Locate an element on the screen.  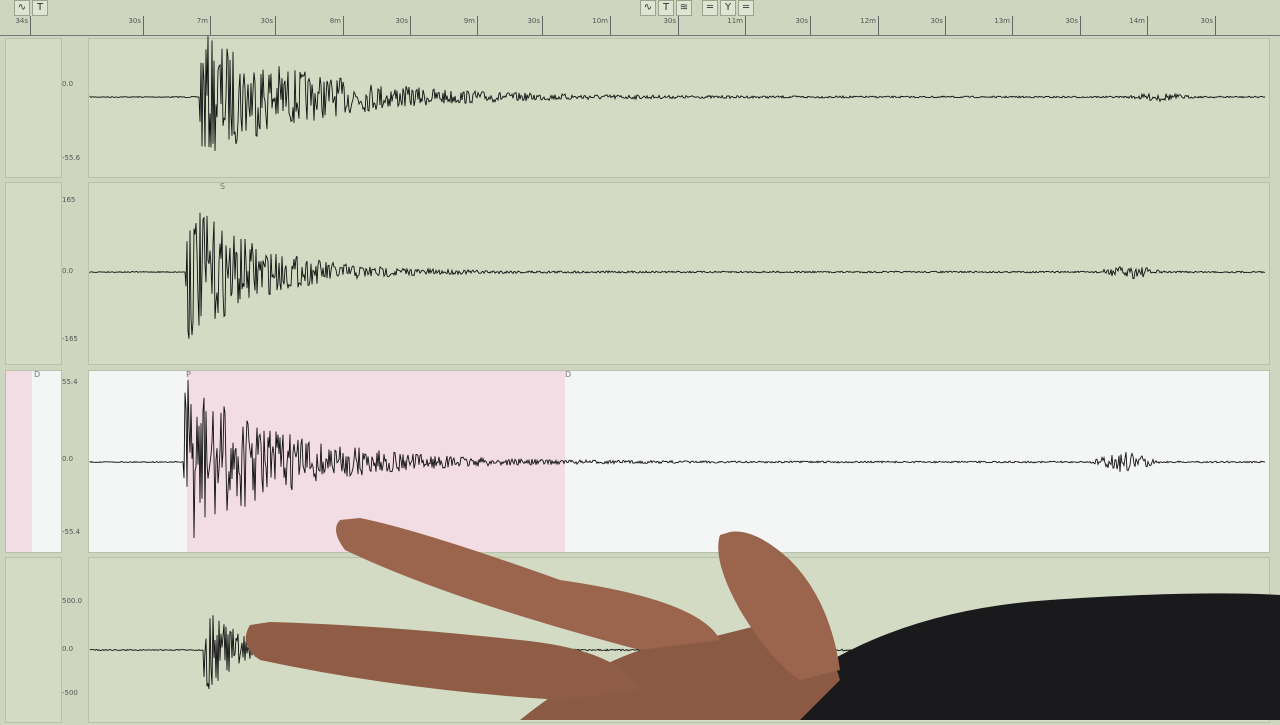
ruler-label: 7m is located at coordinates (202, 21).